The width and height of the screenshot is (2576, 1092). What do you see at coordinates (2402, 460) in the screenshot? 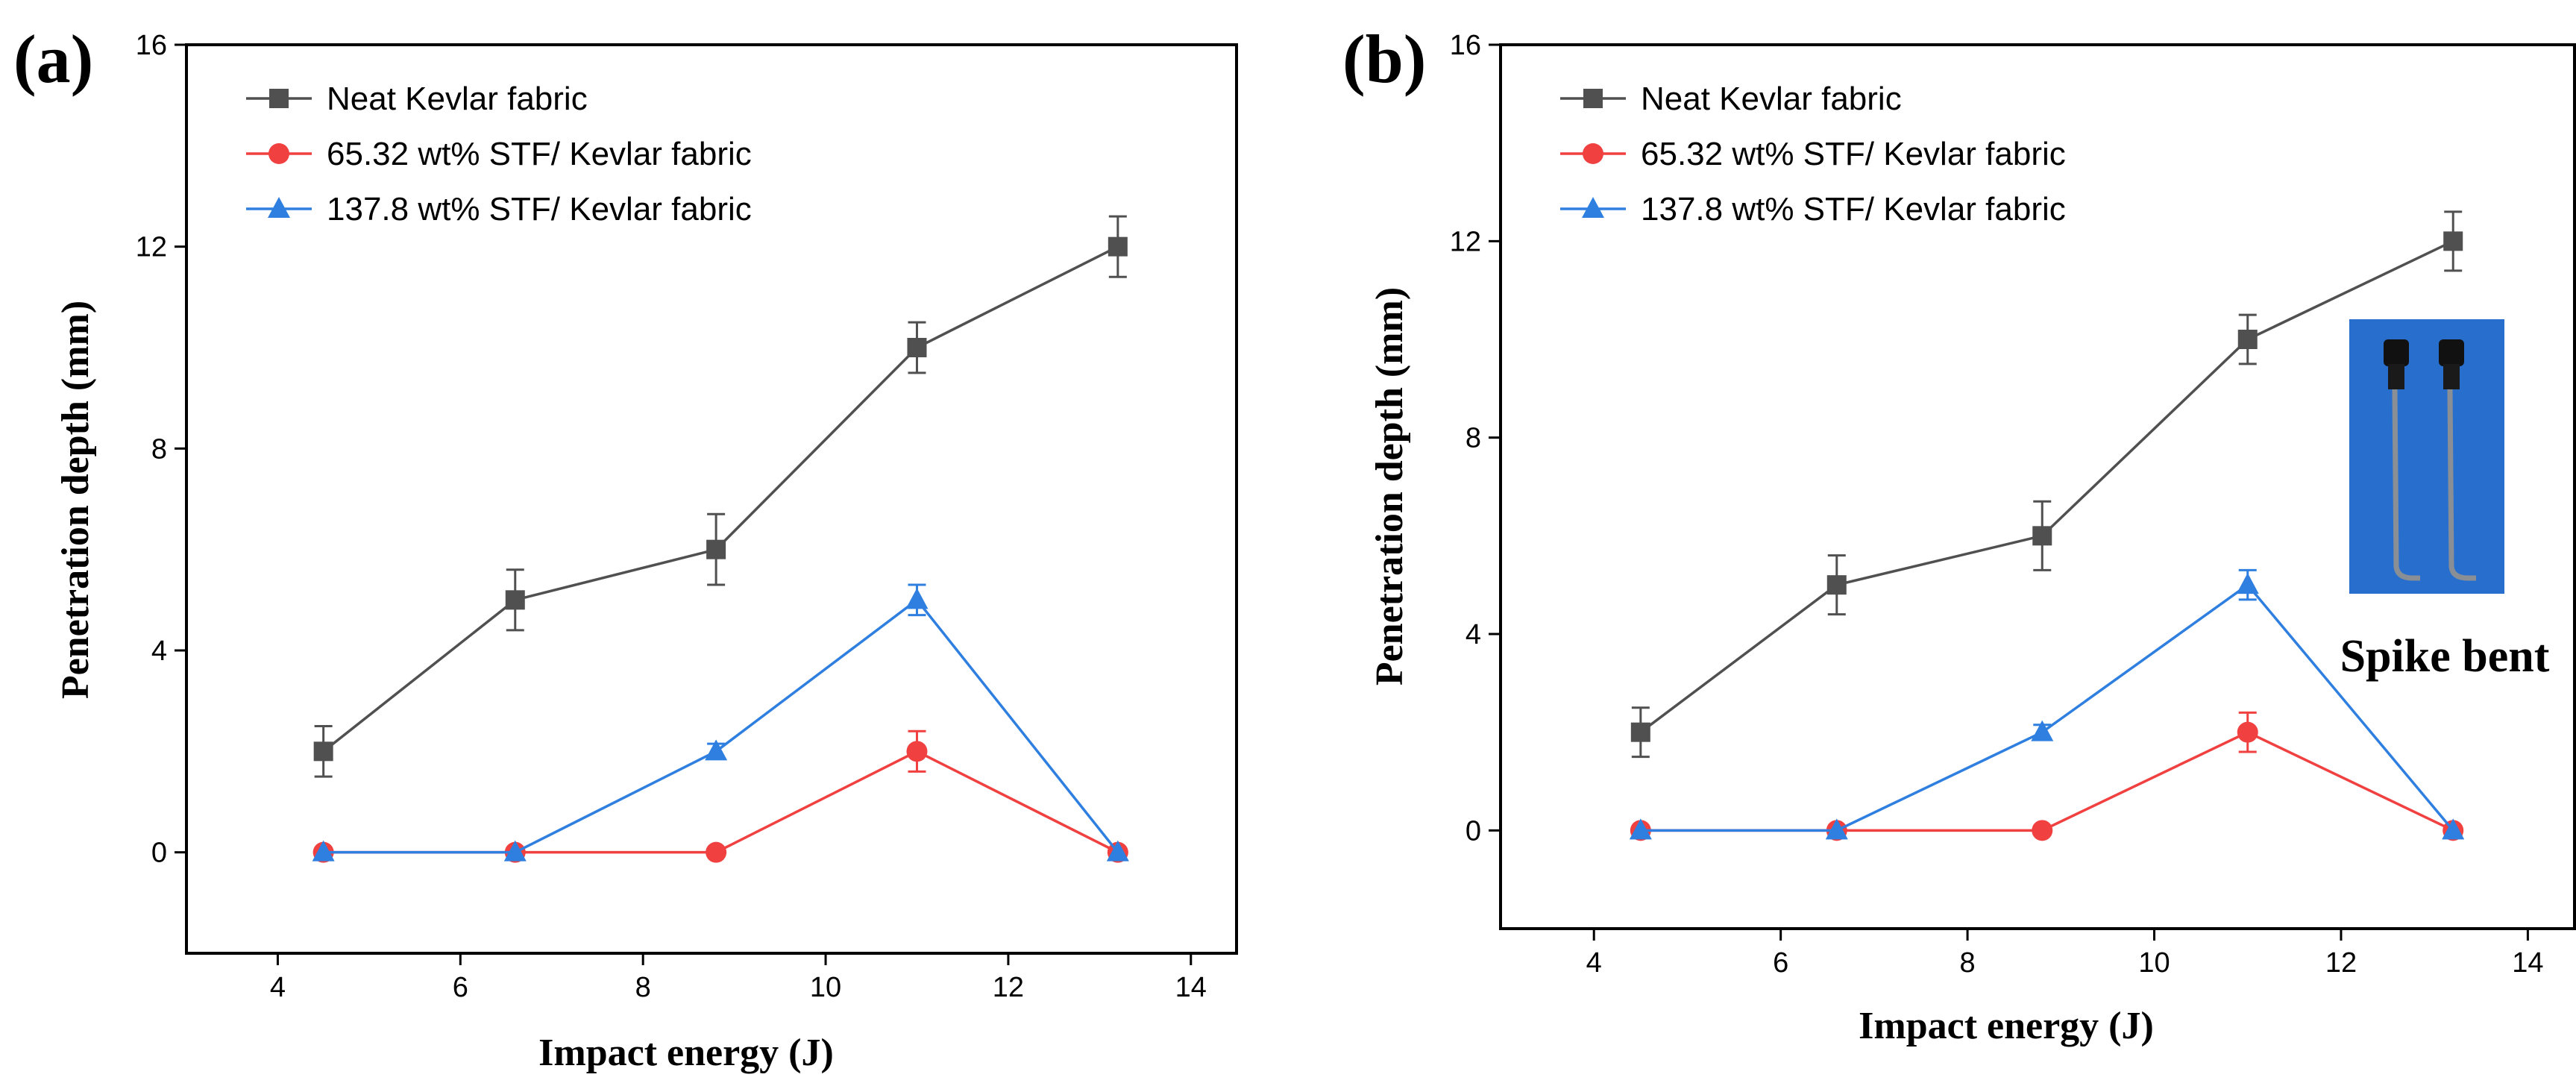
I see `spike-left` at bounding box center [2402, 460].